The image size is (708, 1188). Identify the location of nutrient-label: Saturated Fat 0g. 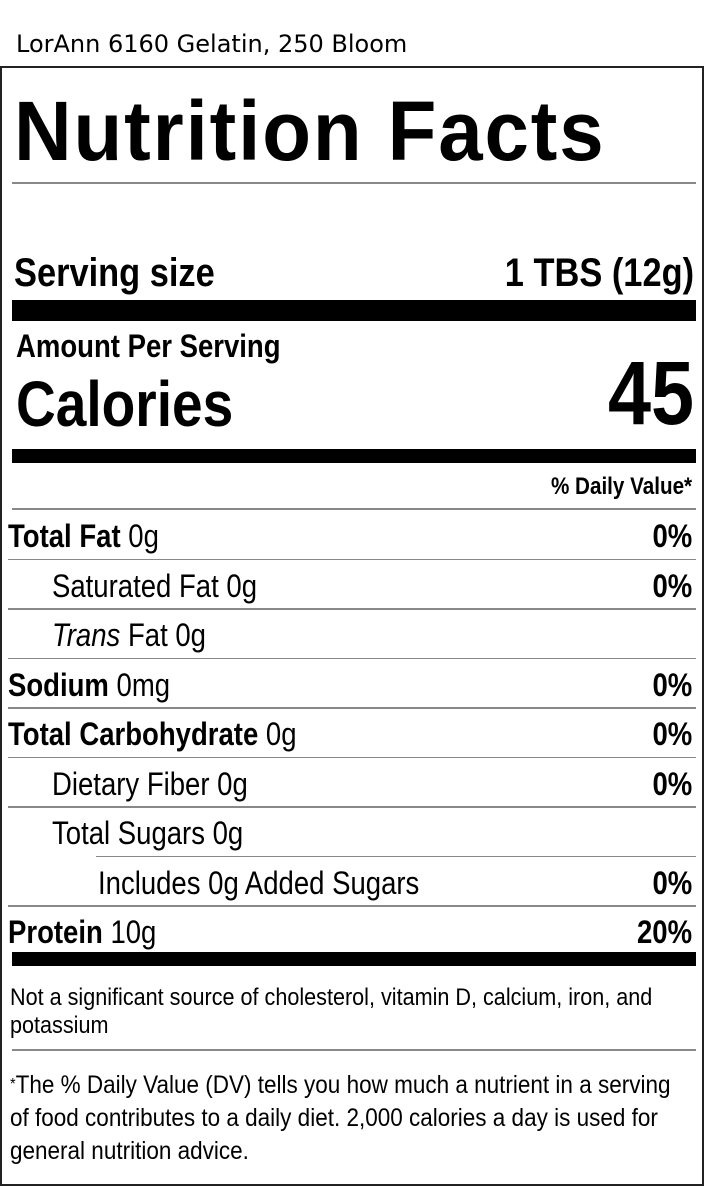
(171, 586).